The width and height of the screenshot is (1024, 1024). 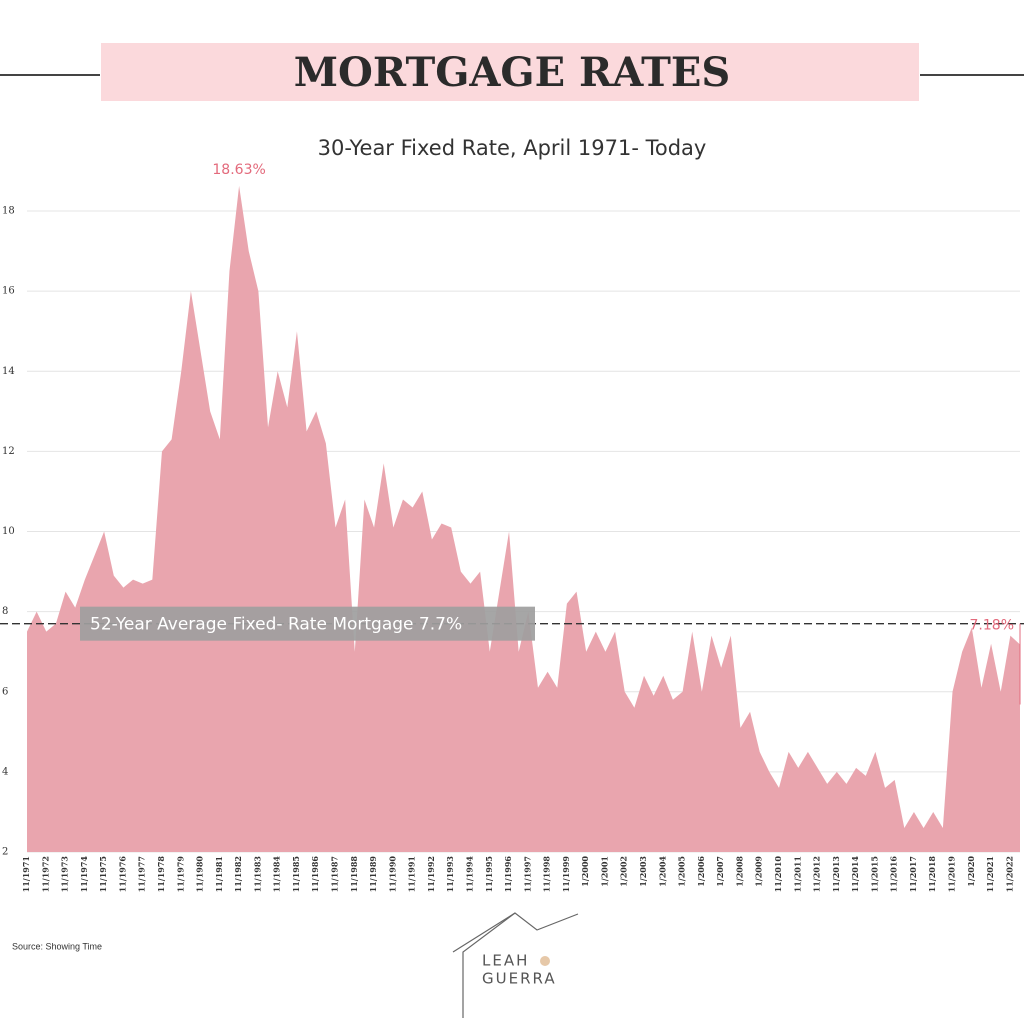 What do you see at coordinates (296, 874) in the screenshot?
I see `x-tick-label: 11/1985` at bounding box center [296, 874].